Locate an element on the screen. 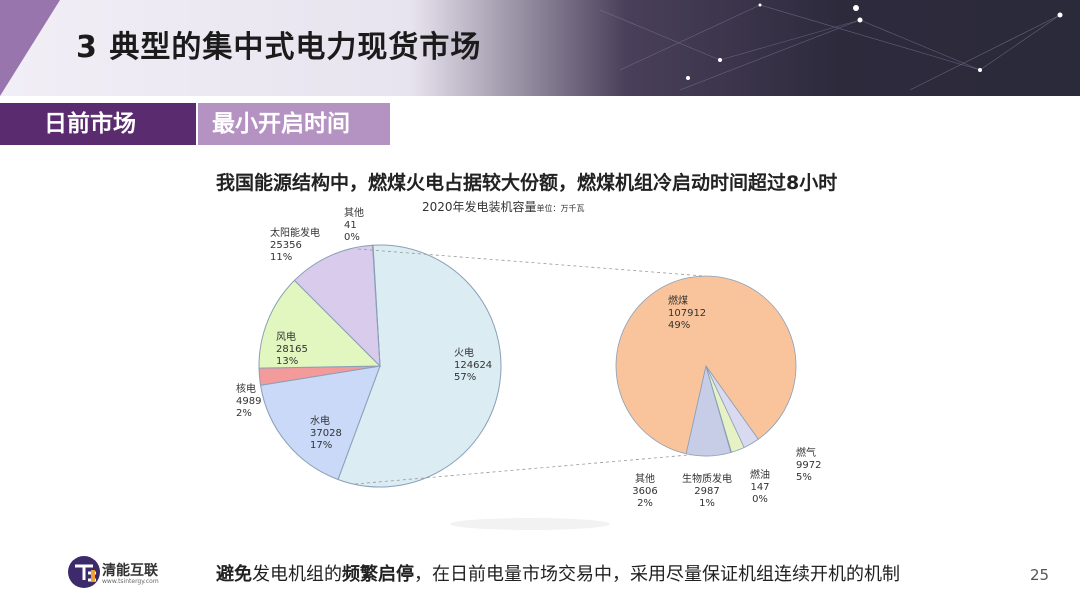  pie-label-sub-4: 其他 3606 2% is located at coordinates (644, 490).